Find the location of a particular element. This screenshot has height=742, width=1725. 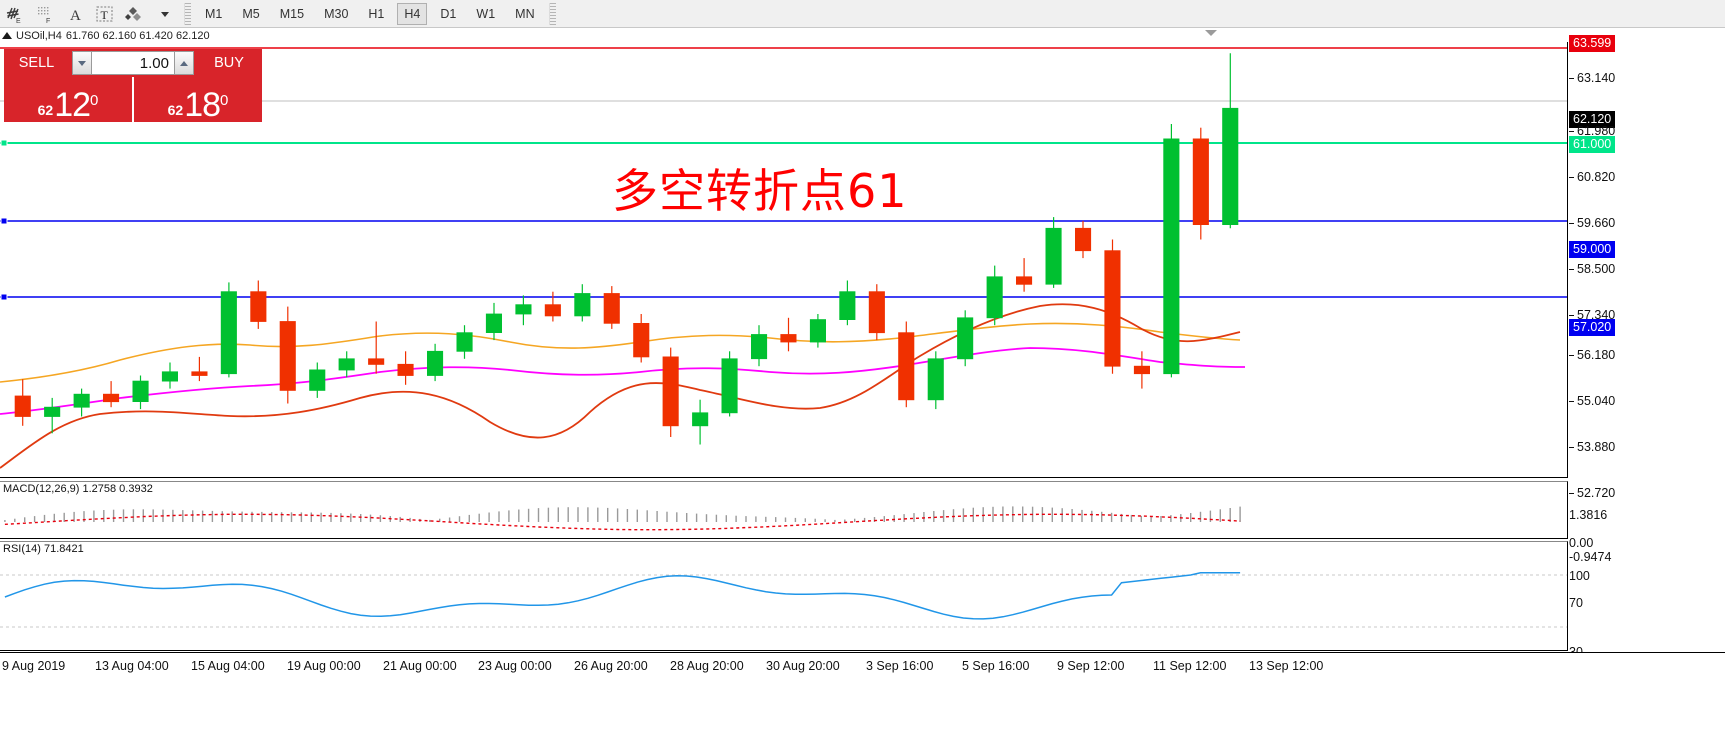

ma-magenta is located at coordinates (623, 381).